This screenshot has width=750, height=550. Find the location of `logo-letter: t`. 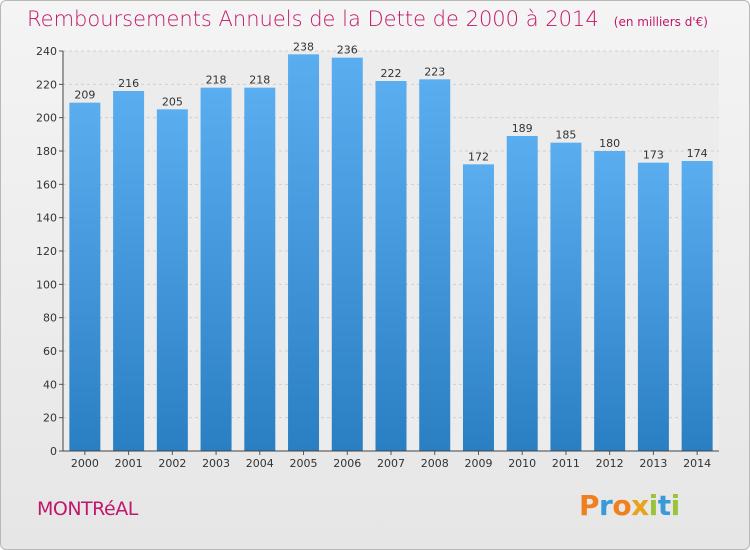

logo-letter: t is located at coordinates (664, 505).